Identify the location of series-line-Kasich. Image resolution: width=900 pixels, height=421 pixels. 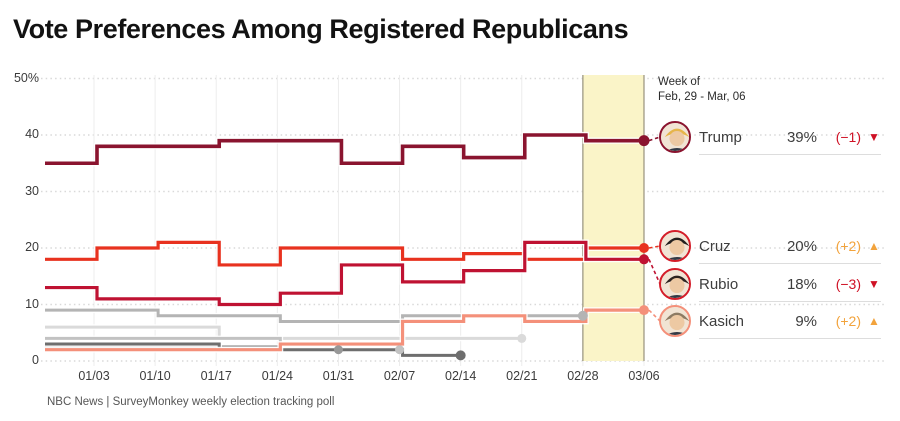
(344, 330).